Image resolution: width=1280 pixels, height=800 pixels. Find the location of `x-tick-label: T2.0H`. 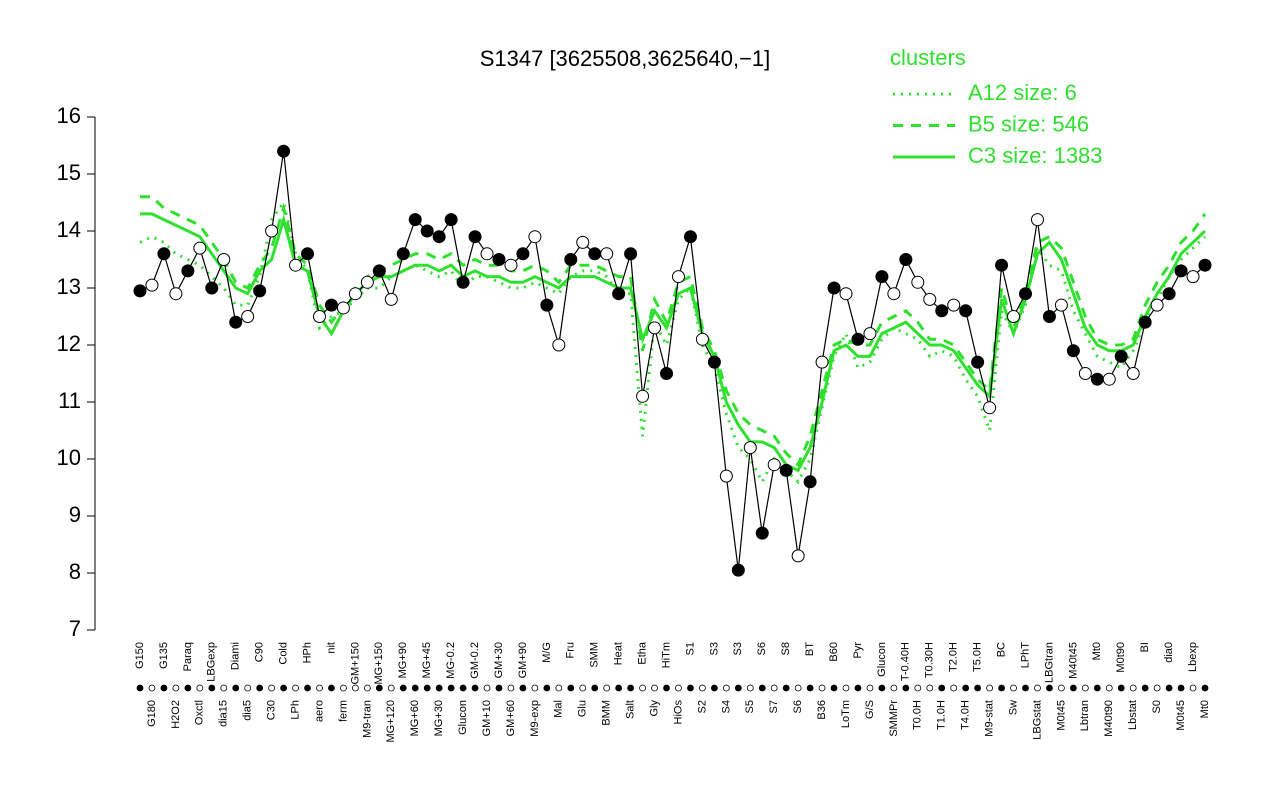

x-tick-label: T2.0H is located at coordinates (954, 657).